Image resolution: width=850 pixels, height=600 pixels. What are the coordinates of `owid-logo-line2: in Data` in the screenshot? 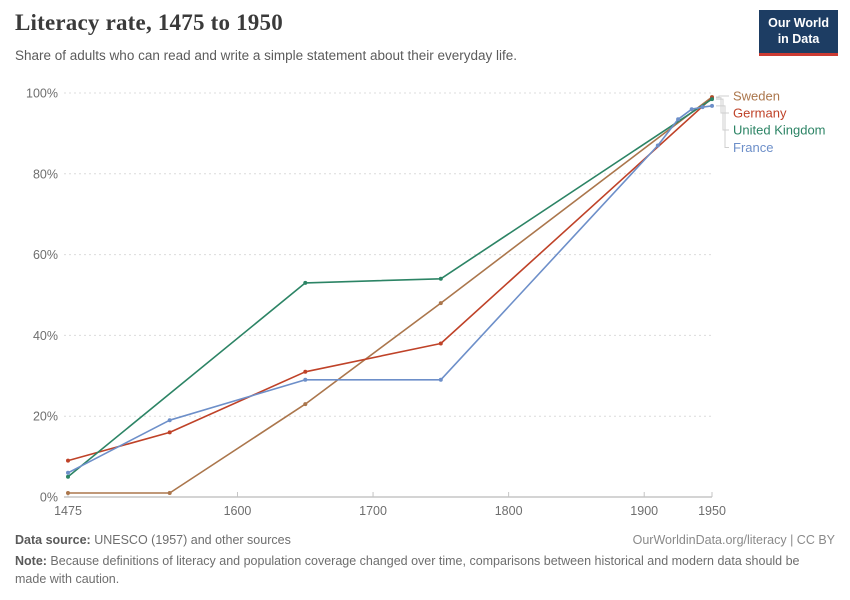 It's located at (798, 39).